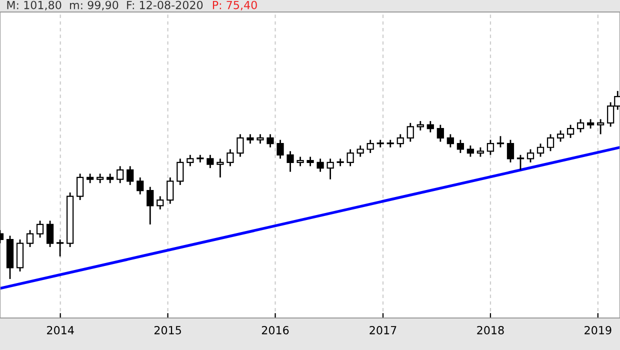 Image resolution: width=620 pixels, height=350 pixels. Describe the element at coordinates (167, 330) in the screenshot. I see `x-tick-label: 2015` at that location.